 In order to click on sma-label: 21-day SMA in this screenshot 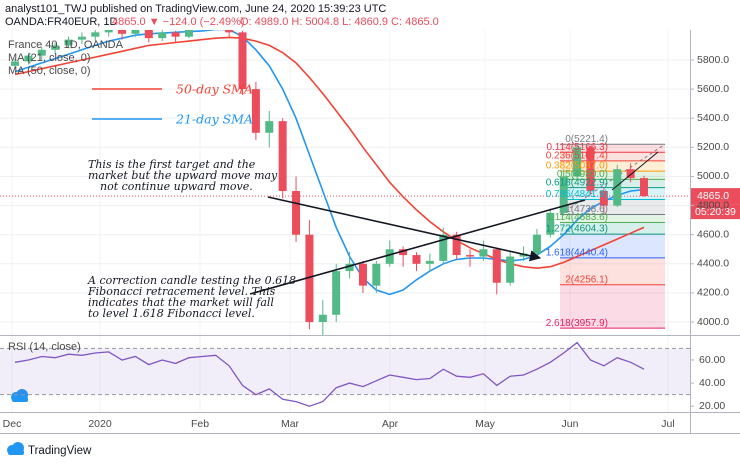, I will do `click(214, 119)`.